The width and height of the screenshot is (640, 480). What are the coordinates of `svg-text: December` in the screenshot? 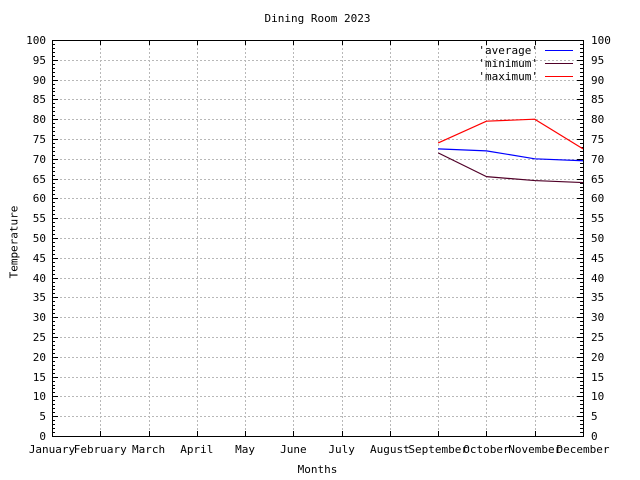 It's located at (583, 449).